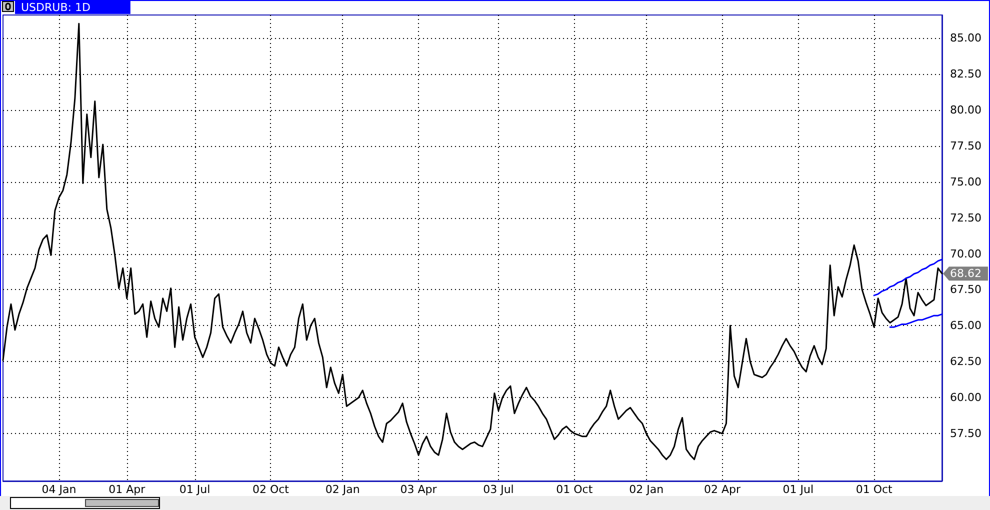 This screenshot has height=510, width=990. I want to click on y-tick-label: 70.00, so click(966, 253).